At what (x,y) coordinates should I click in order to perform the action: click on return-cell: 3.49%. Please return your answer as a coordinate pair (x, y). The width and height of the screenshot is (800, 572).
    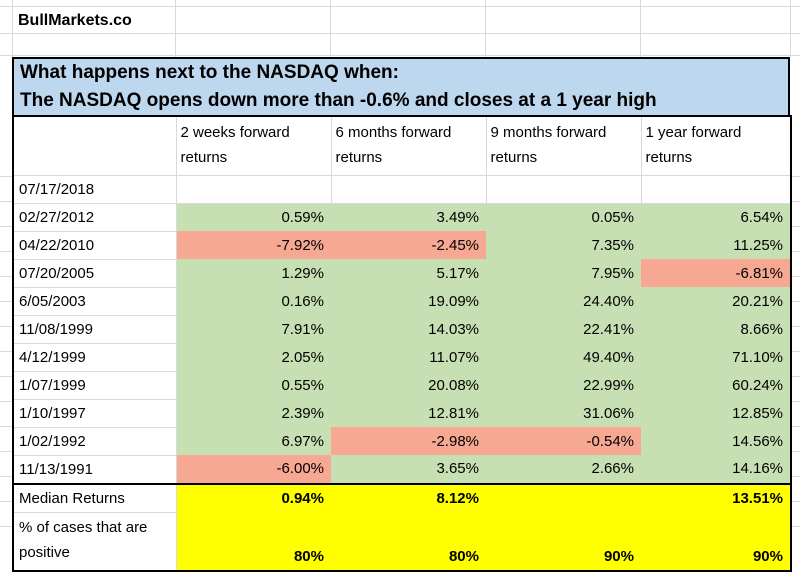
    Looking at the image, I should click on (408, 217).